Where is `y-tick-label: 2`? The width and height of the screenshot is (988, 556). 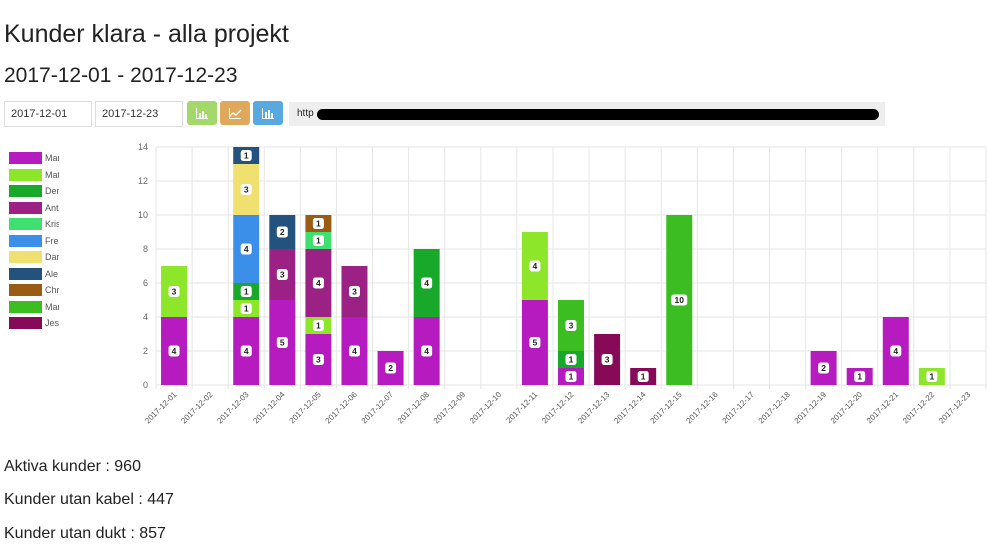 y-tick-label: 2 is located at coordinates (145, 351).